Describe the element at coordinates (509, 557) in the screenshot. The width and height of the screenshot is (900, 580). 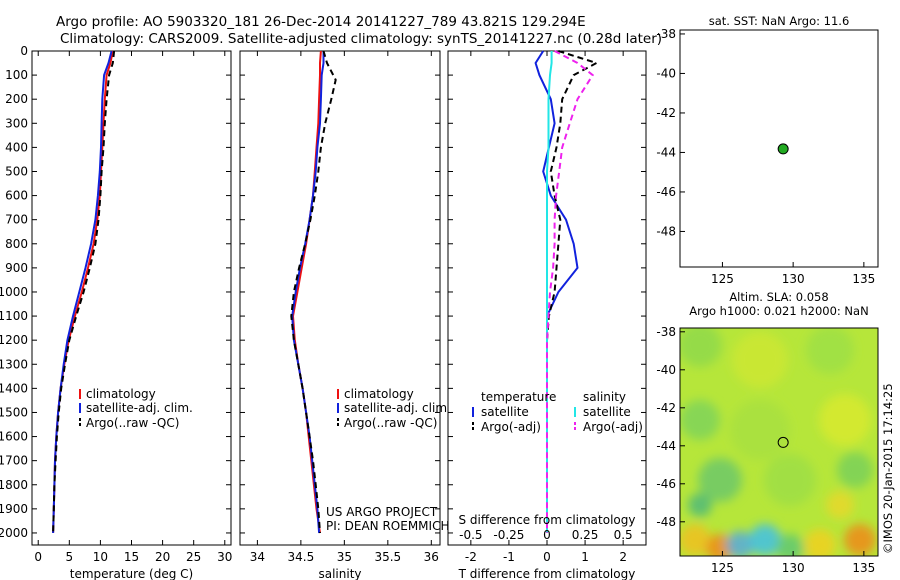
I see `x-tick-label: -1` at that location.